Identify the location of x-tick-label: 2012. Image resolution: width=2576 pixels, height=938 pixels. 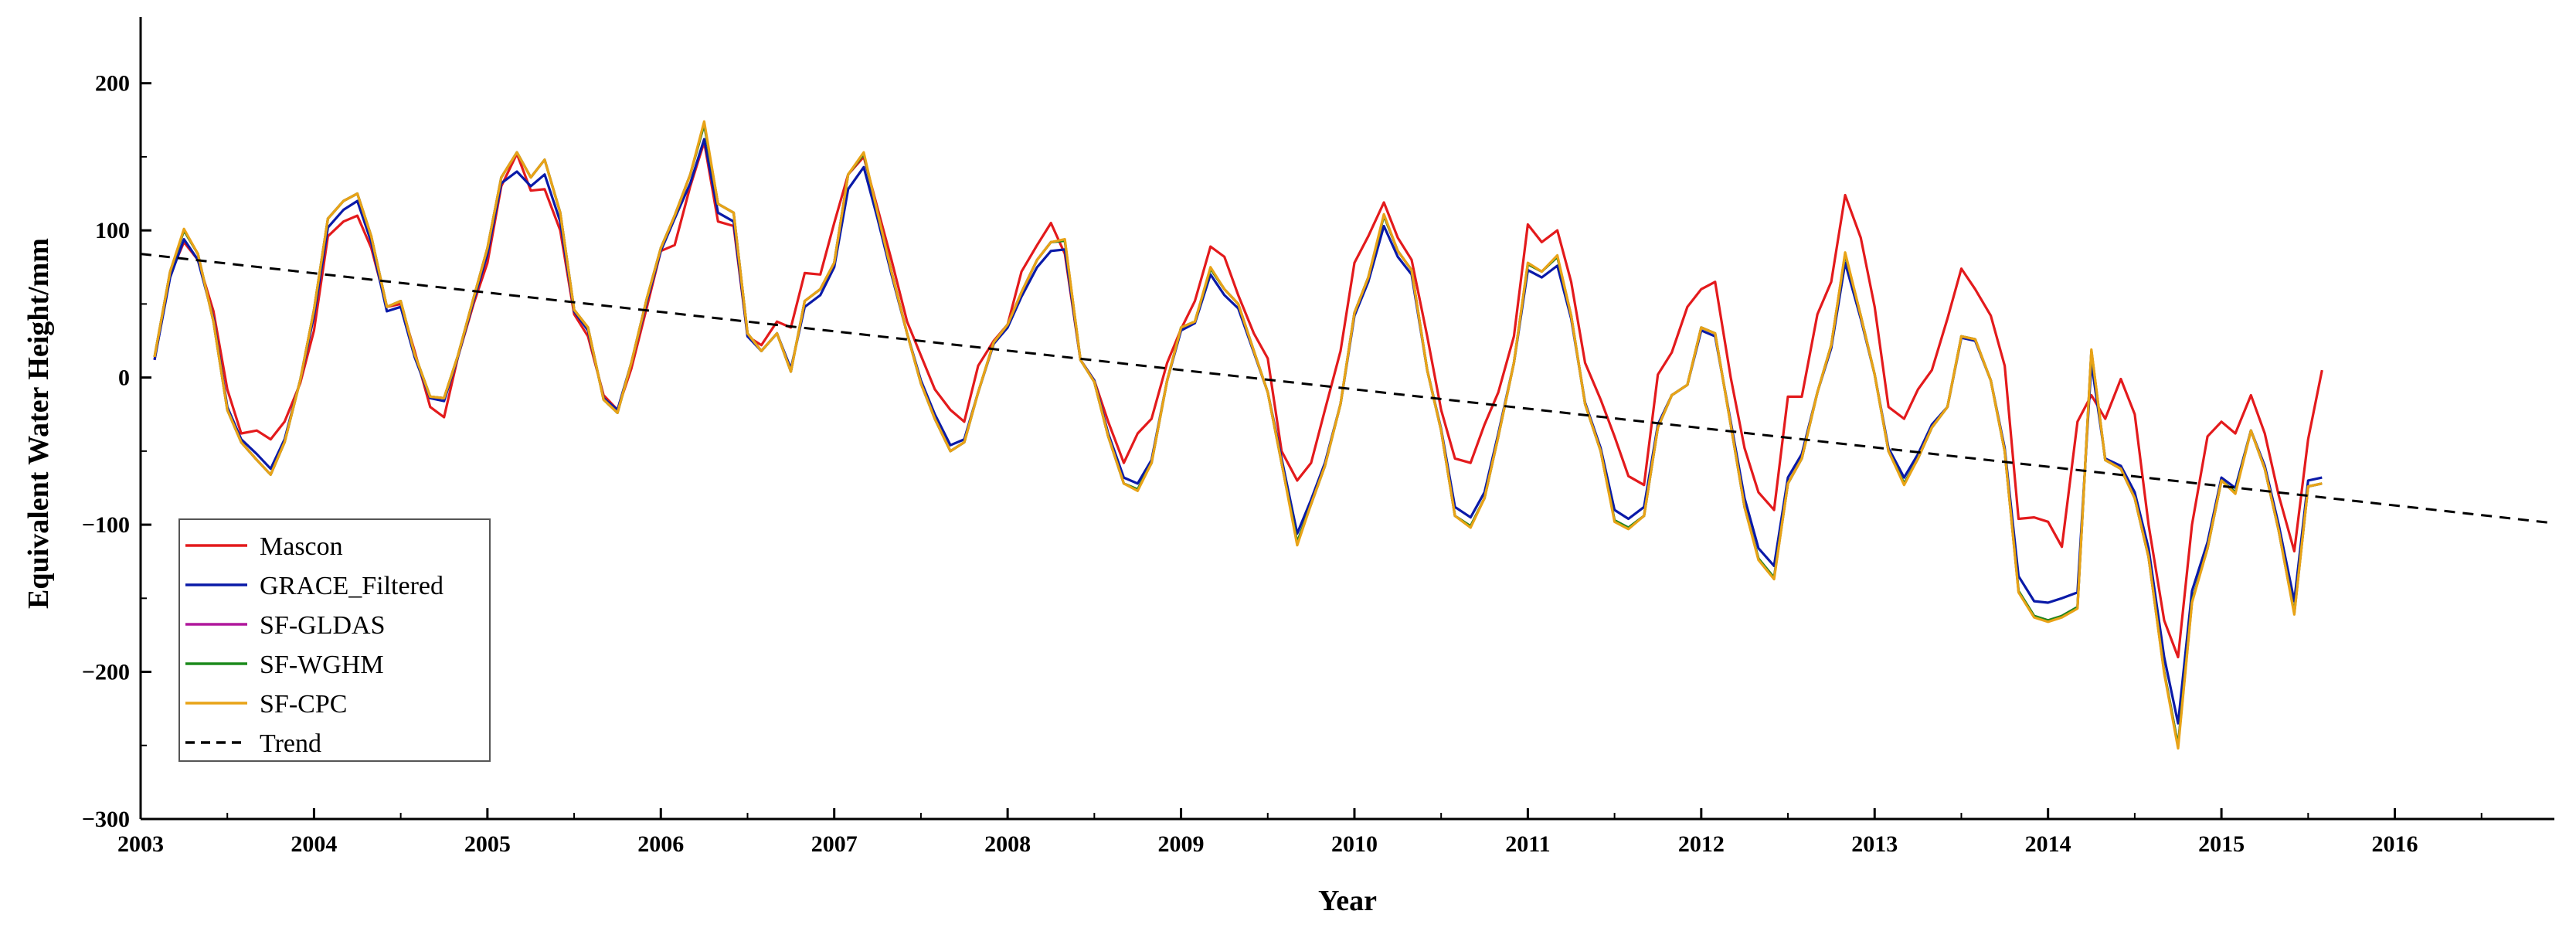
(1701, 844).